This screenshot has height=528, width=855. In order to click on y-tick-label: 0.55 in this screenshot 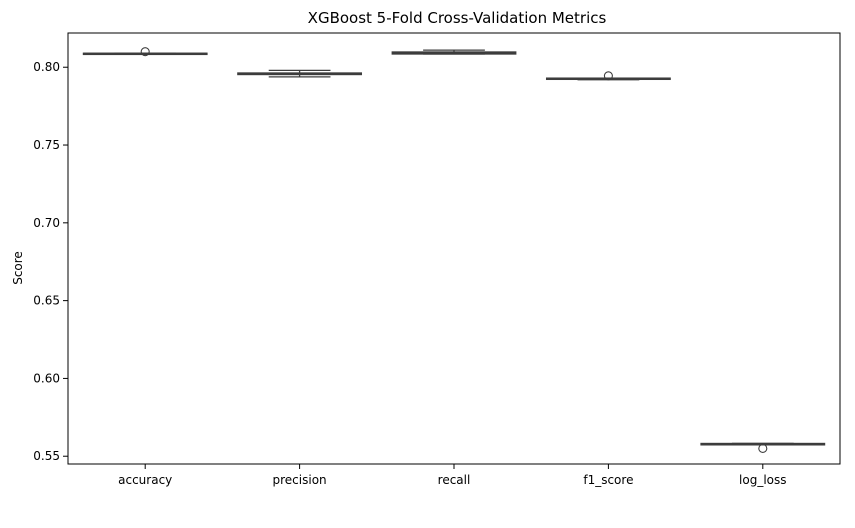, I will do `click(46, 456)`.